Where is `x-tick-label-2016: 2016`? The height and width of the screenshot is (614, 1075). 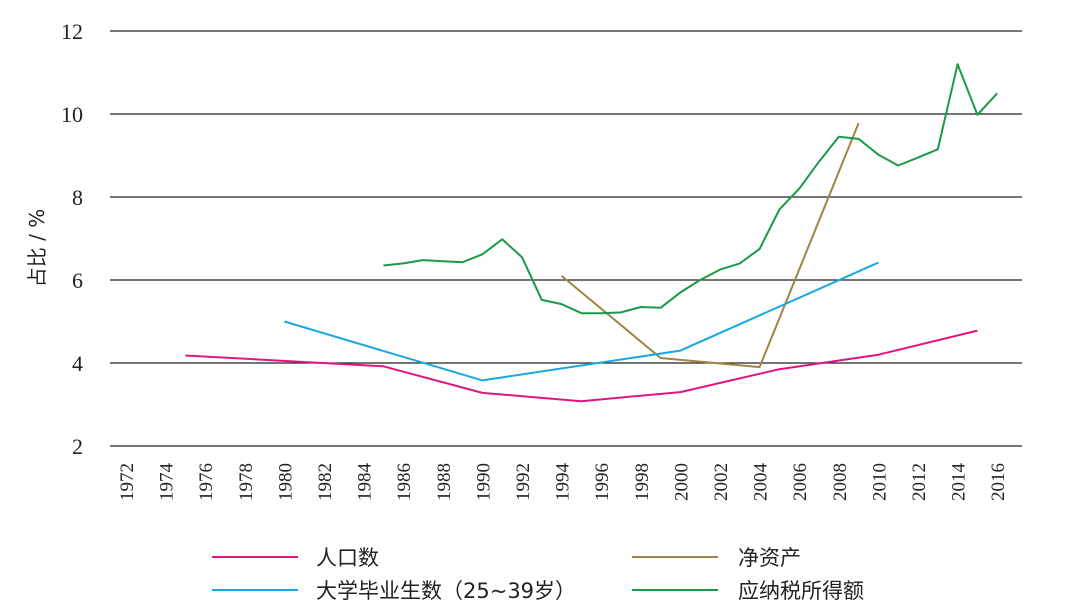
x-tick-label-2016: 2016 is located at coordinates (998, 482).